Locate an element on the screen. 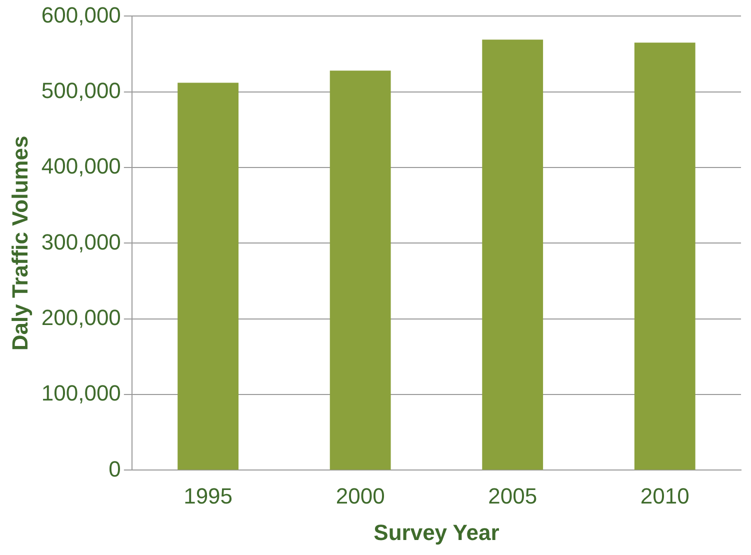 The width and height of the screenshot is (751, 555). x-tick-label: 2010 is located at coordinates (665, 495).